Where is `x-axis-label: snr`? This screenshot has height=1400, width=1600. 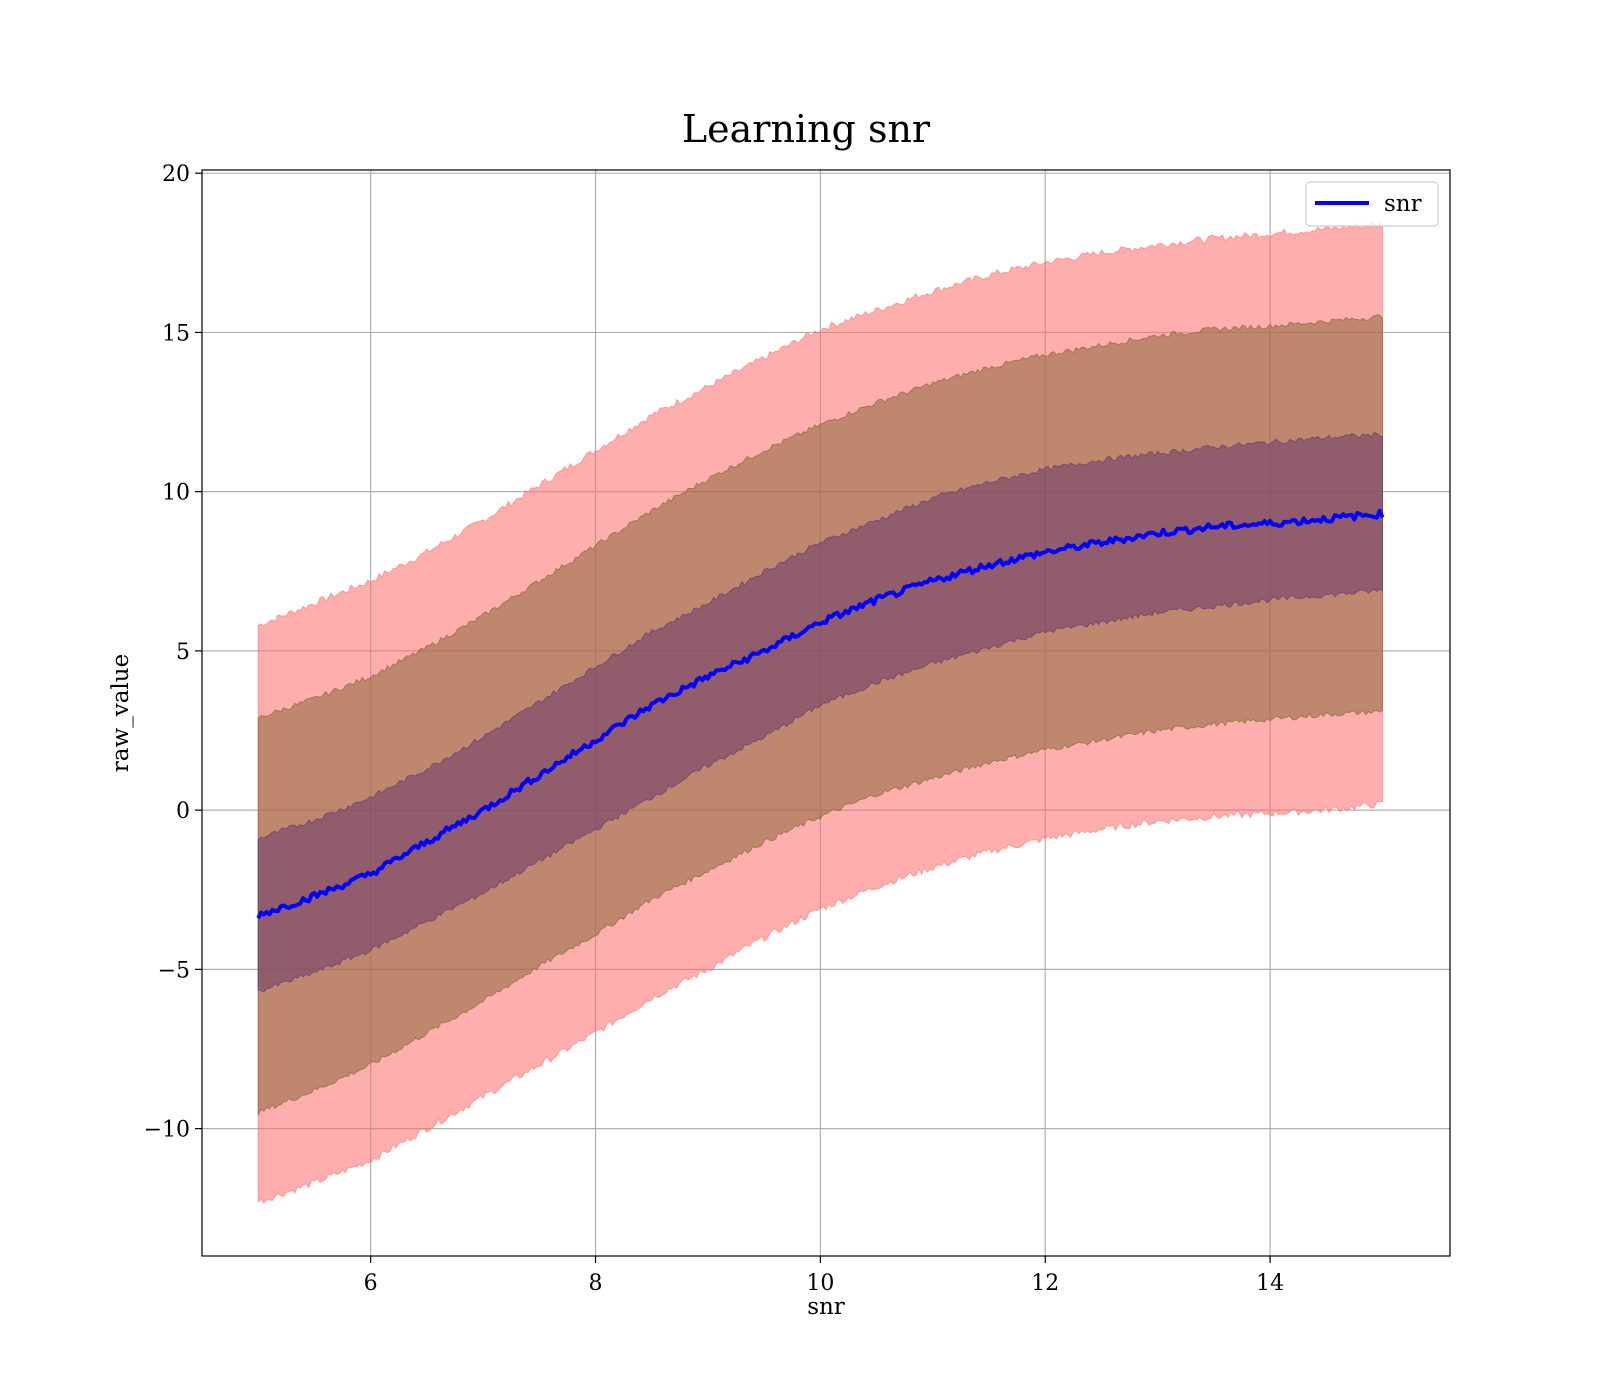
x-axis-label: snr is located at coordinates (826, 1307).